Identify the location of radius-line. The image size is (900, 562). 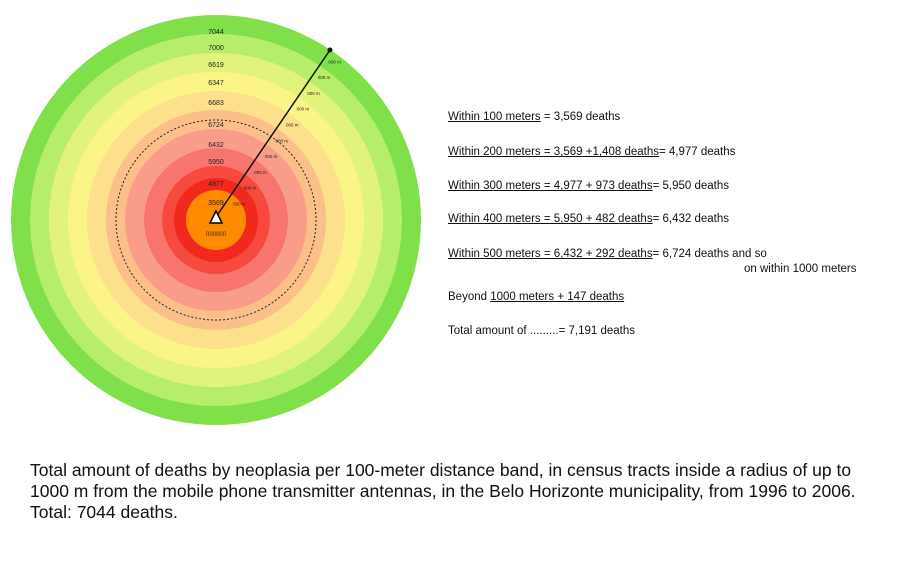
(273, 133).